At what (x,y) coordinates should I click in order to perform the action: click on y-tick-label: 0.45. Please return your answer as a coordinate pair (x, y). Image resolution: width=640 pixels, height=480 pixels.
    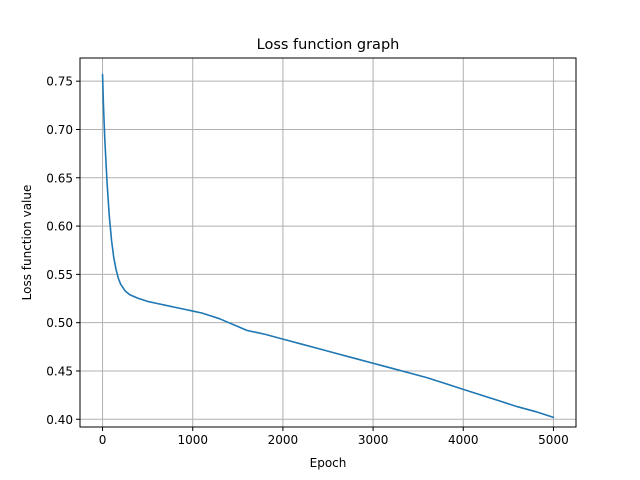
    Looking at the image, I should click on (59, 371).